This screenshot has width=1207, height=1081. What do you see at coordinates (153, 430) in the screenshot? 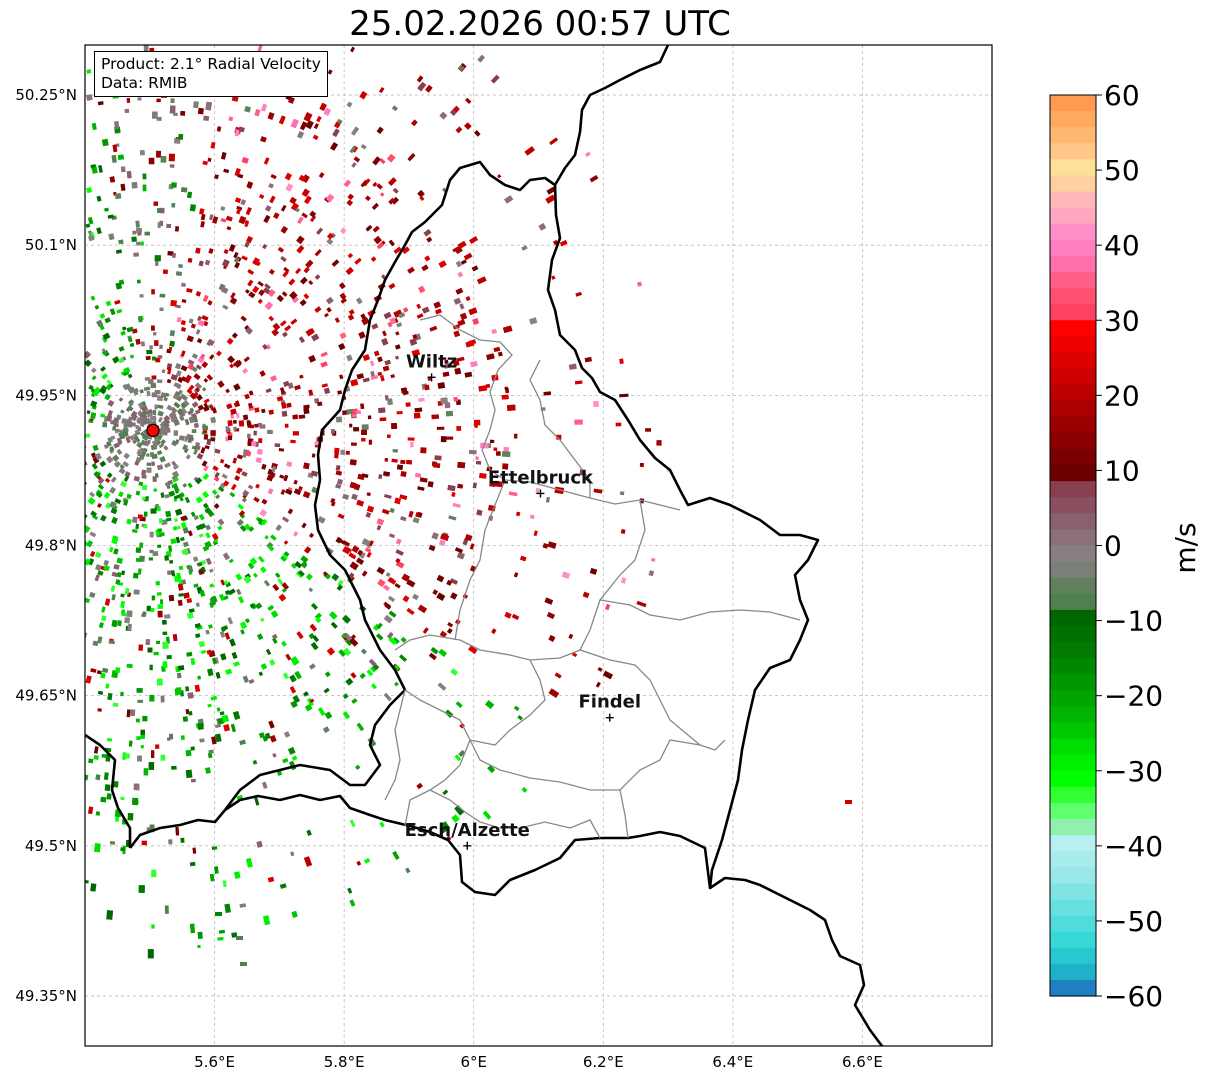
I see `radar-site-marker` at bounding box center [153, 430].